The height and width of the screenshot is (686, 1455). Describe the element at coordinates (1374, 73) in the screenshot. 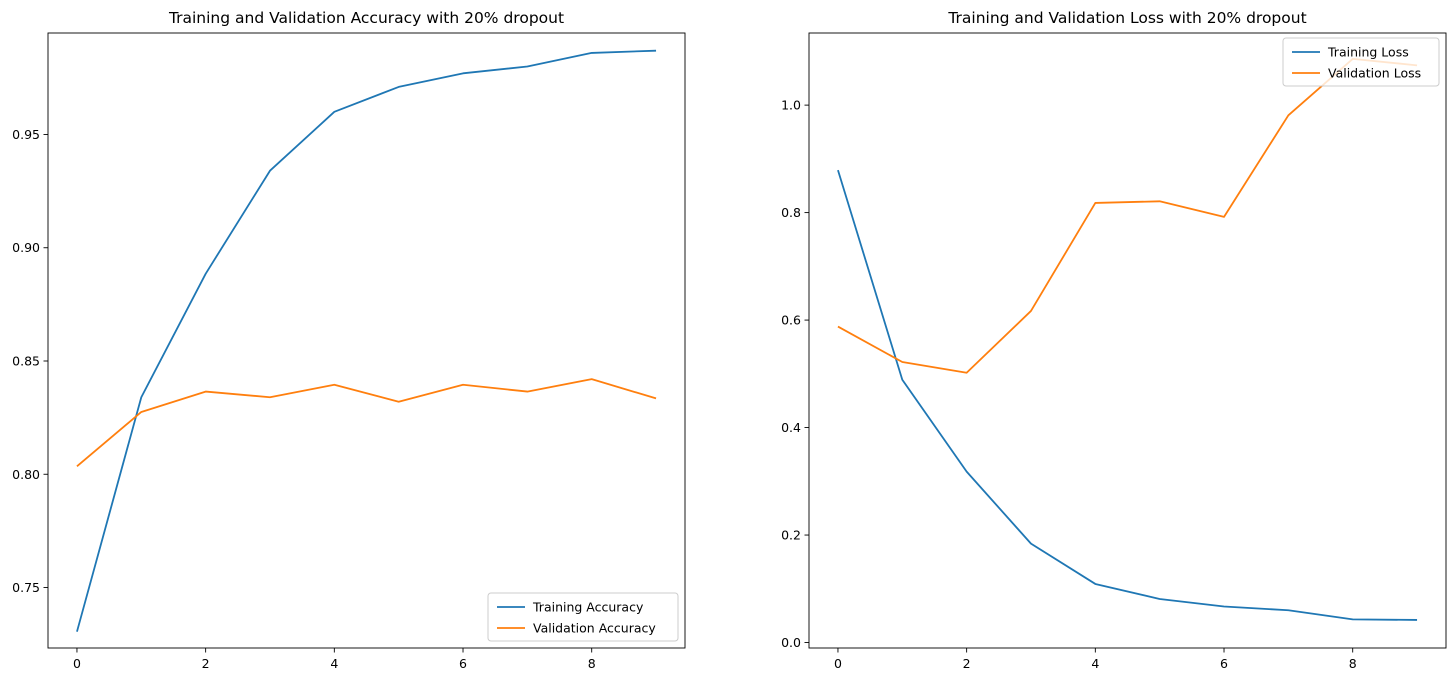

I see `loss-legend-label: Validation Loss` at that location.